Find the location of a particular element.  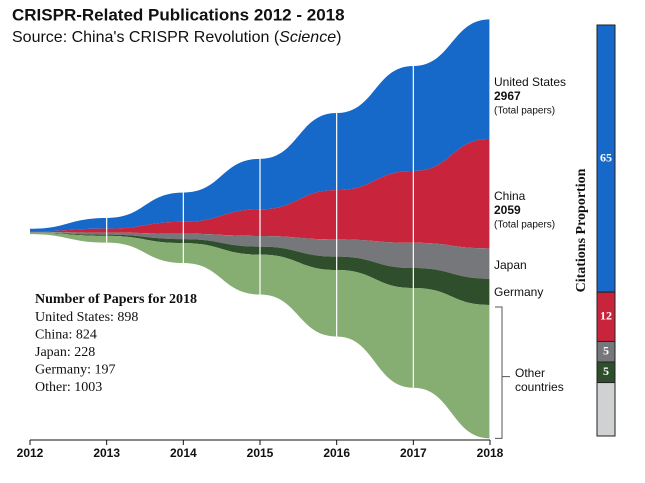

x-tick-label: 2016 is located at coordinates (336, 453).